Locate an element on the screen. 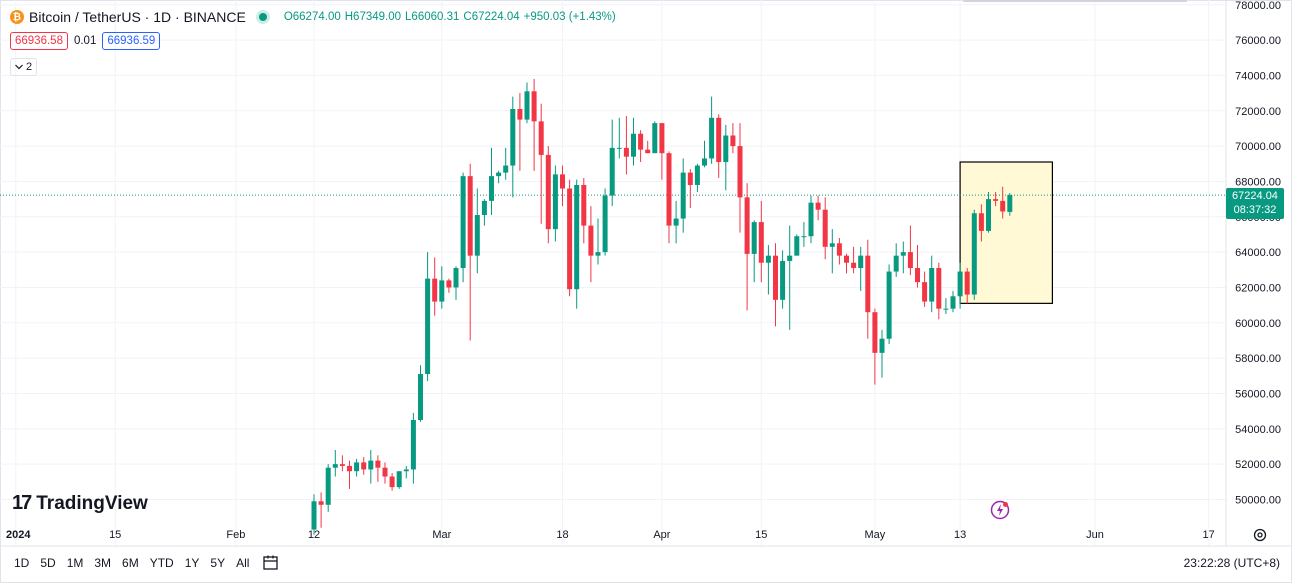 This screenshot has height=583, width=1292. timeframe-ytd: YTD is located at coordinates (161, 563).